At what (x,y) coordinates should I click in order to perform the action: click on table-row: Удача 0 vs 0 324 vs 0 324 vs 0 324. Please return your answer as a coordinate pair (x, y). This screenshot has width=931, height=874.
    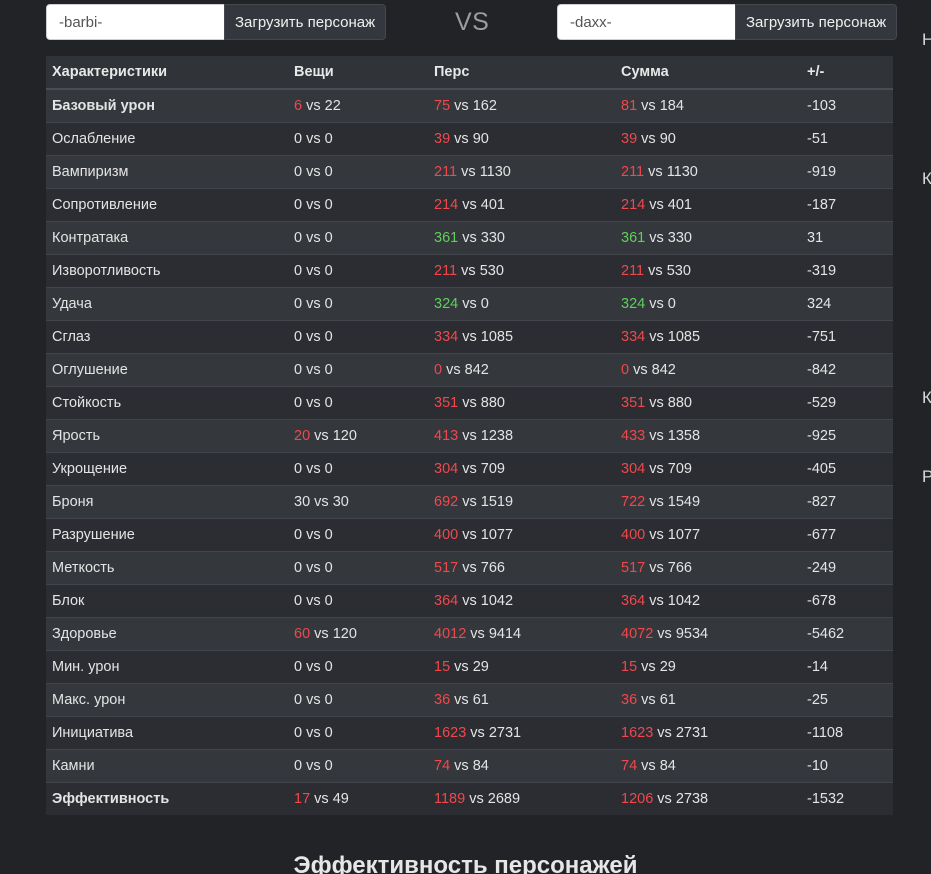
    Looking at the image, I should click on (469, 304).